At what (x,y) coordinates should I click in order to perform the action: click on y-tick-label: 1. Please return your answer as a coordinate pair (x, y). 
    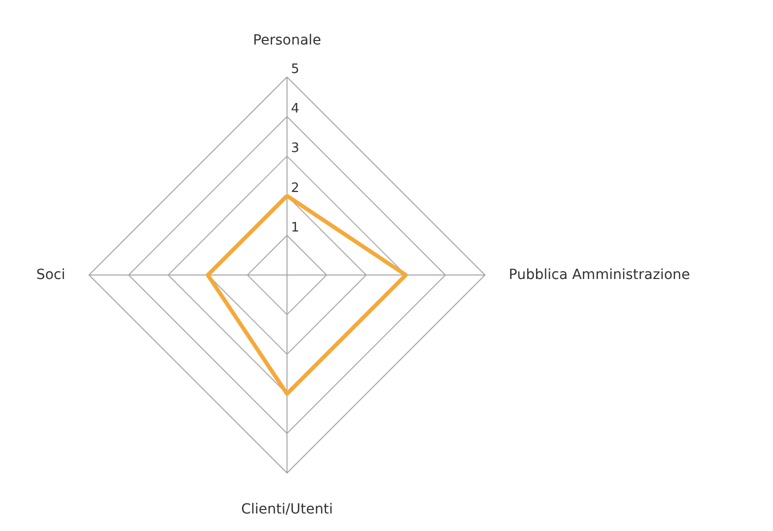
    Looking at the image, I should click on (295, 228).